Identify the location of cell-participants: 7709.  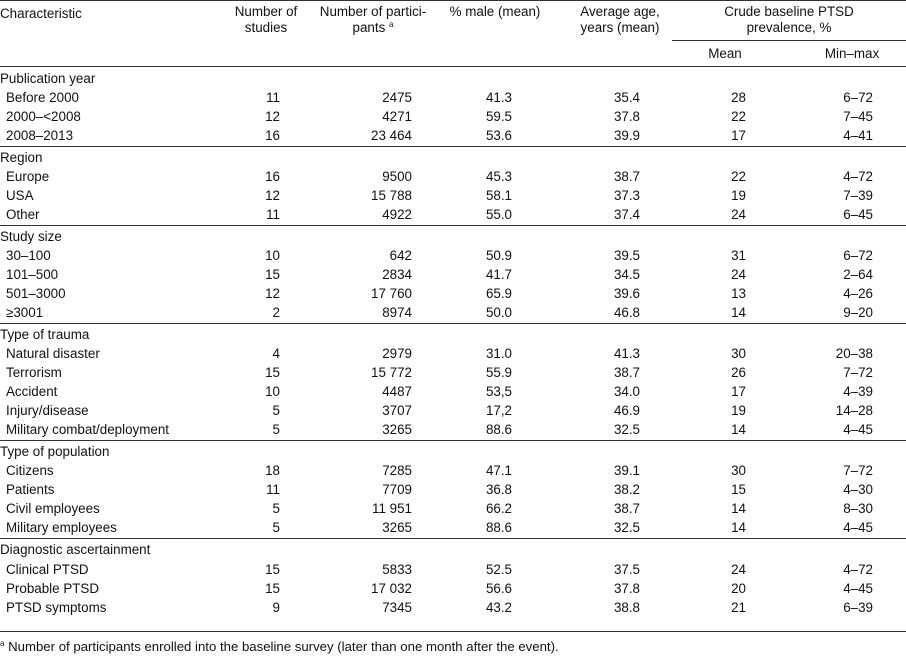
(397, 490).